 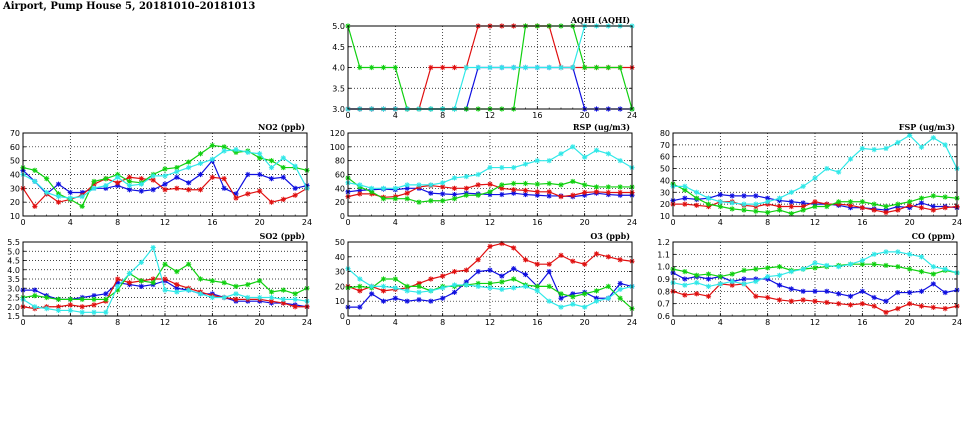 What do you see at coordinates (483, 174) in the screenshot?
I see `panel-rsp: 0 20 40 60 80 100 120 0 4 8 12 16 20 24 RSP (ug/m3)` at bounding box center [483, 174].